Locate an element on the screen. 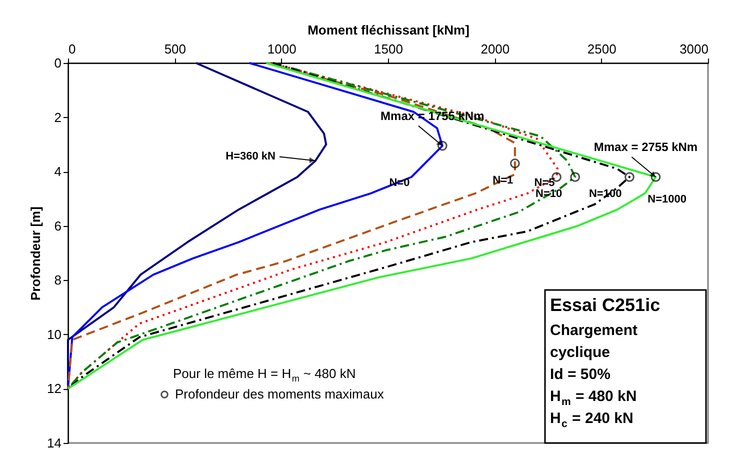 The image size is (731, 450). y-tick-label: 10 is located at coordinates (54, 334).